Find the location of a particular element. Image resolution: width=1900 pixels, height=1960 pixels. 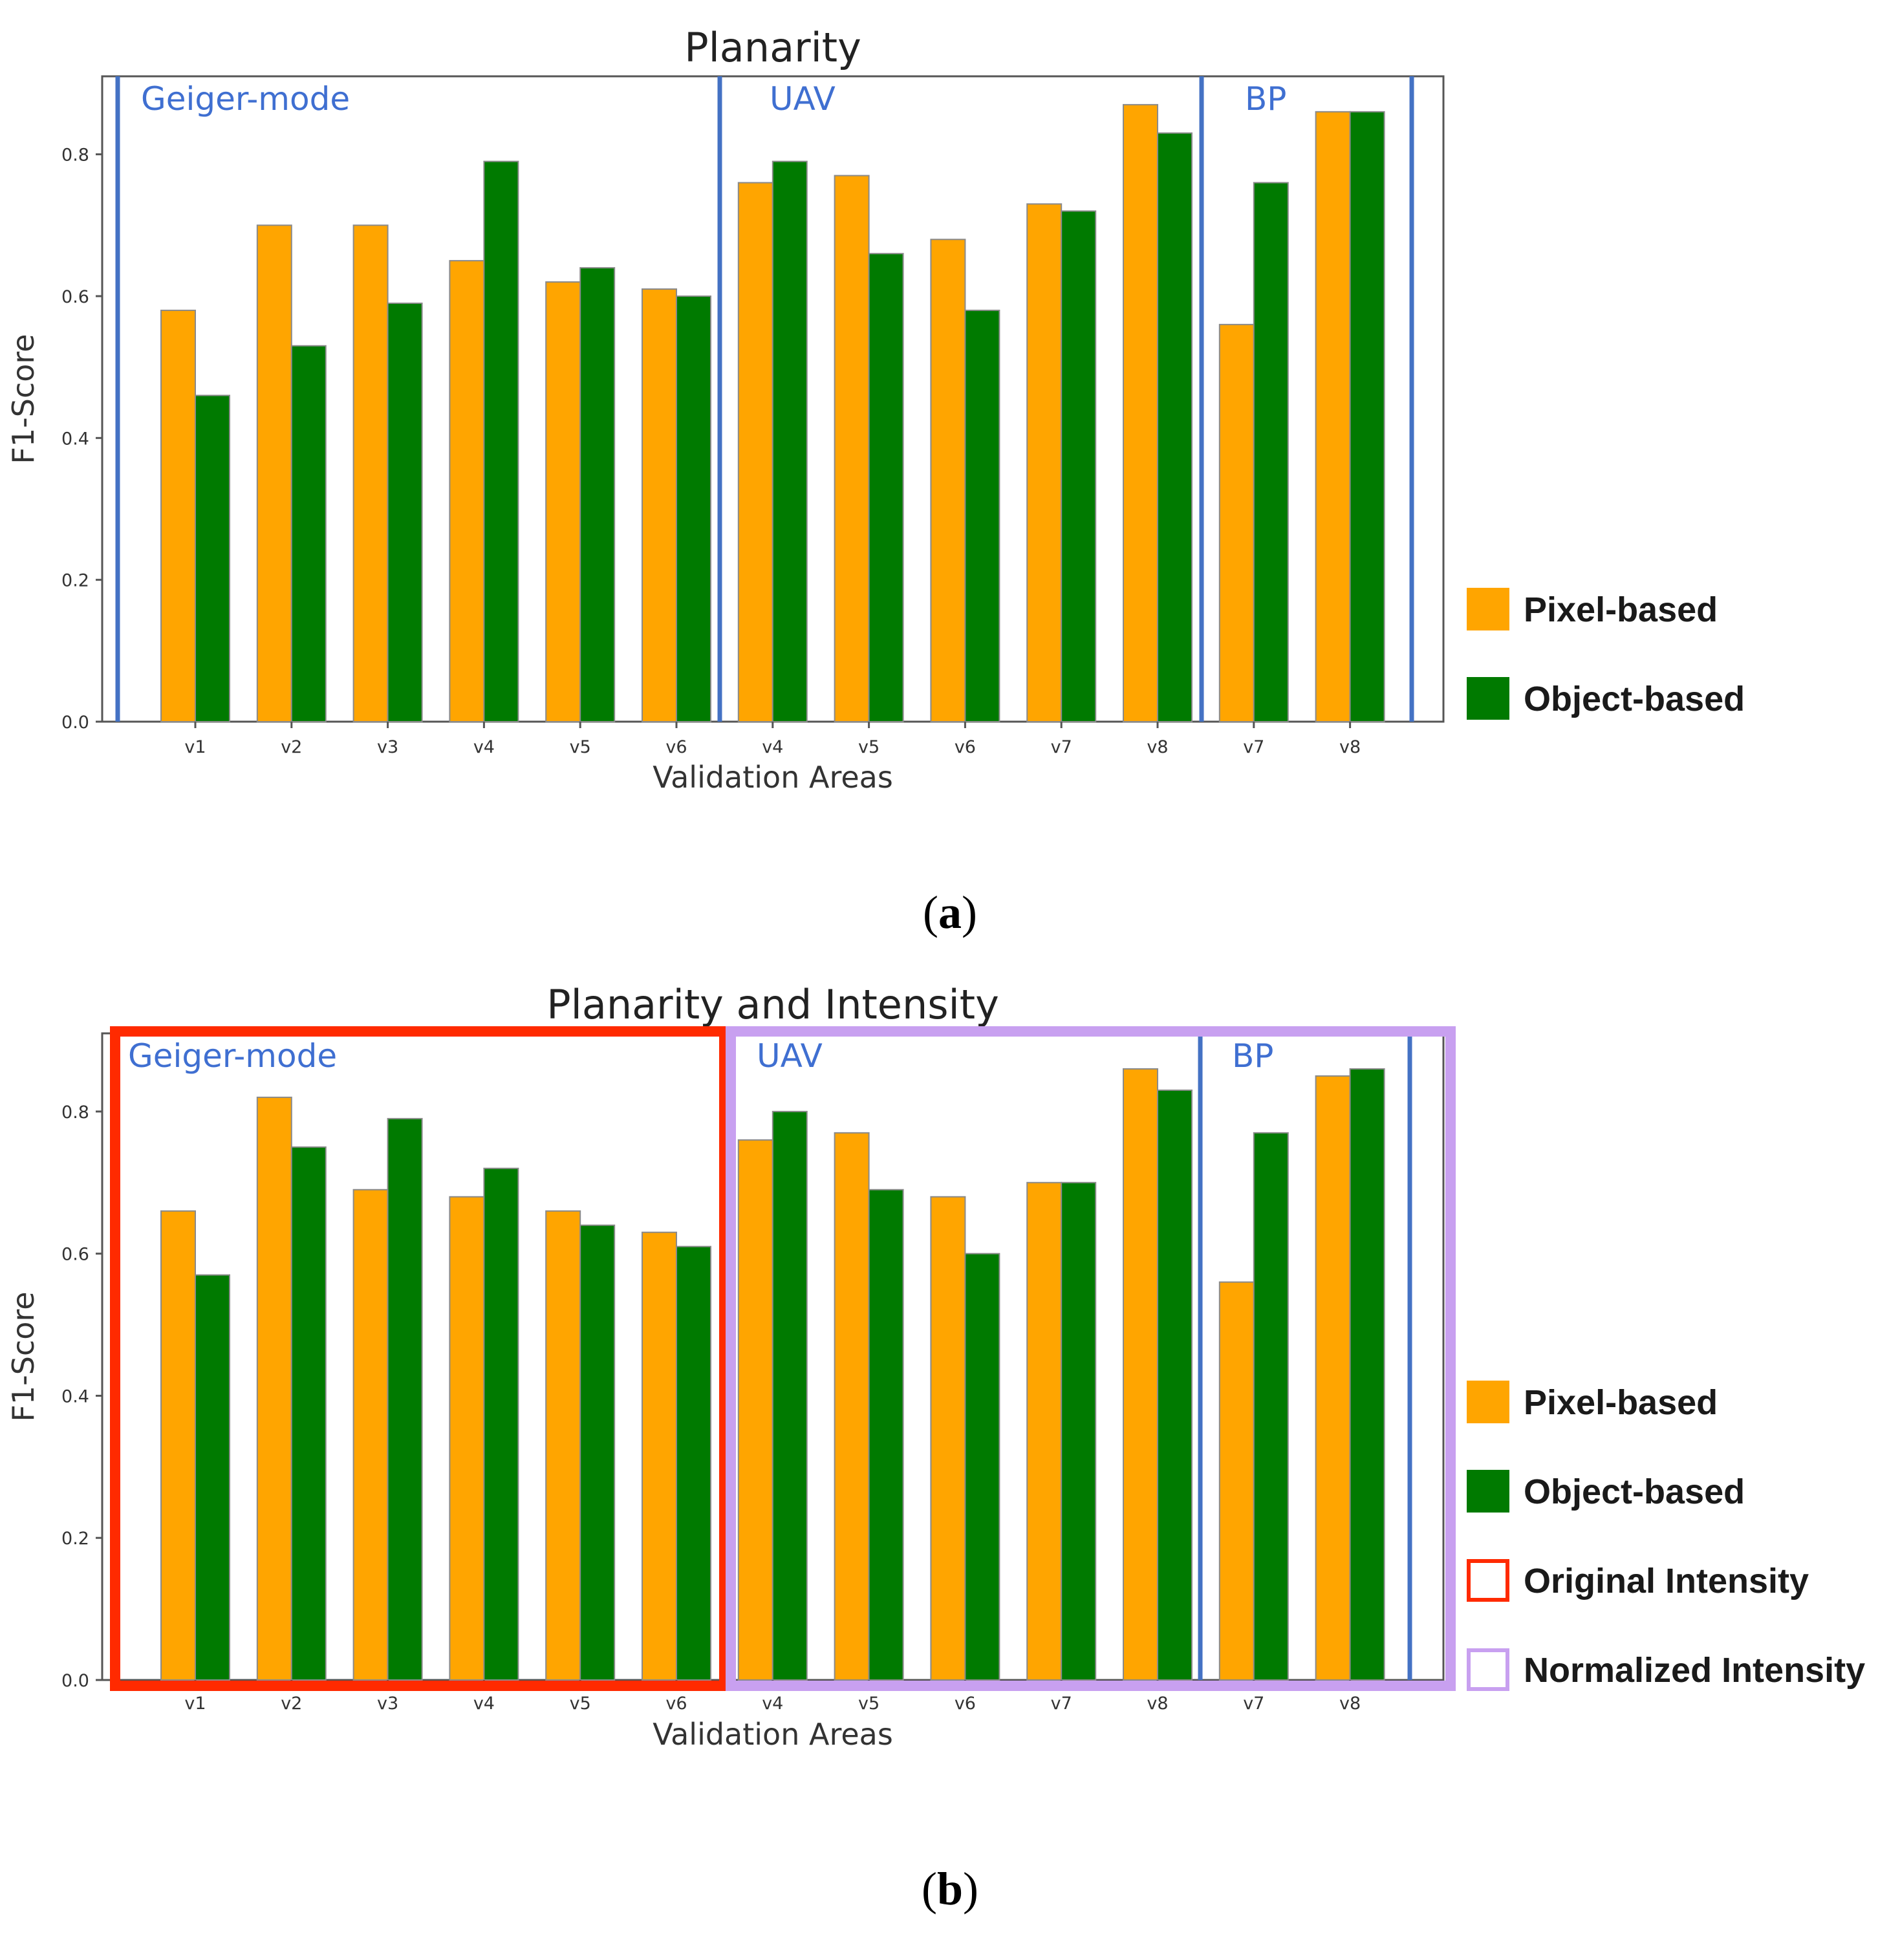

normalized-intensity-box is located at coordinates (1091, 1359).